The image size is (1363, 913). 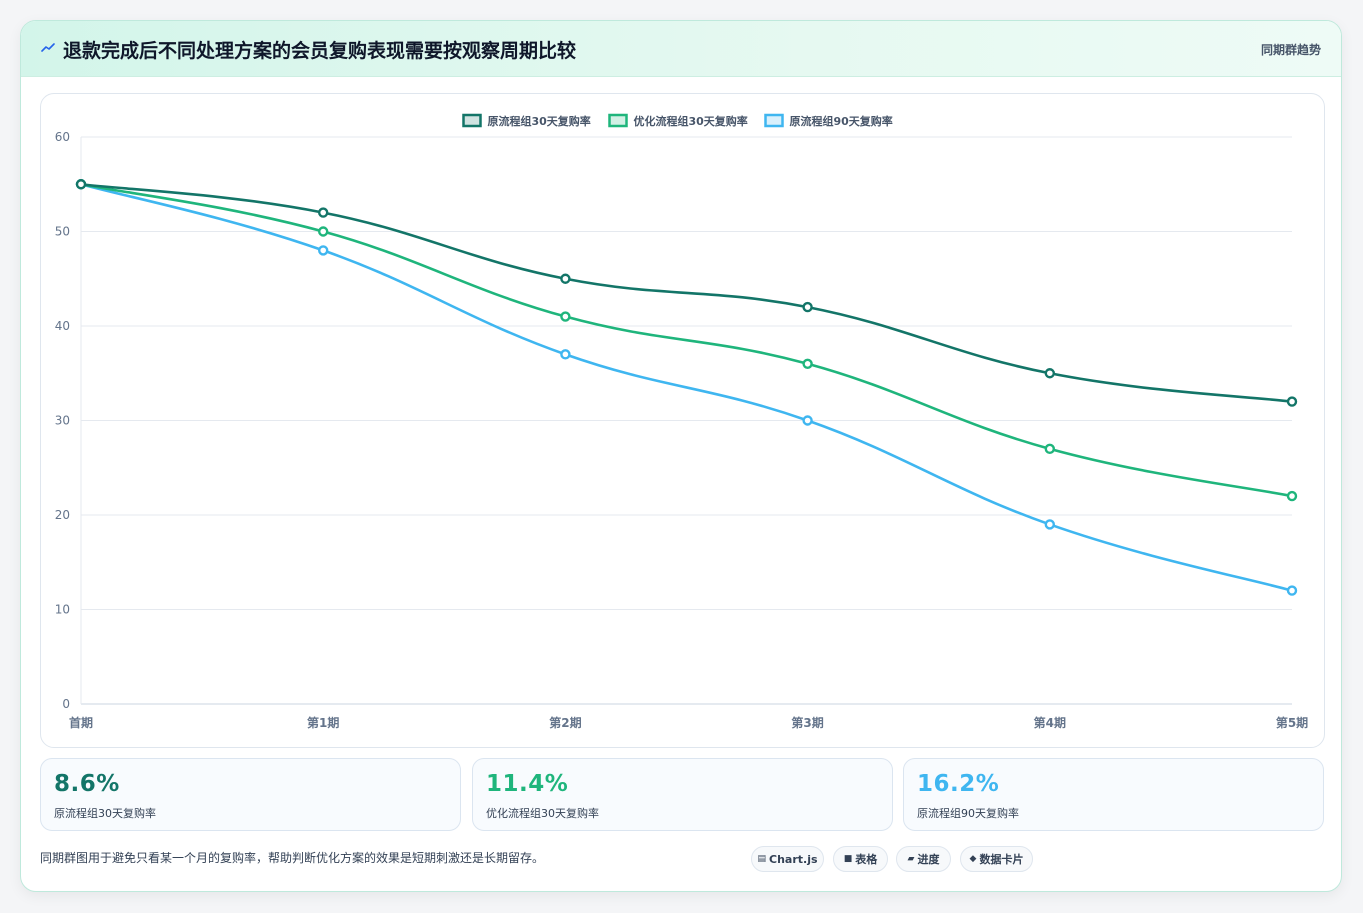 I want to click on pill-chartjs: ▤ Chart.js, so click(x=787, y=859).